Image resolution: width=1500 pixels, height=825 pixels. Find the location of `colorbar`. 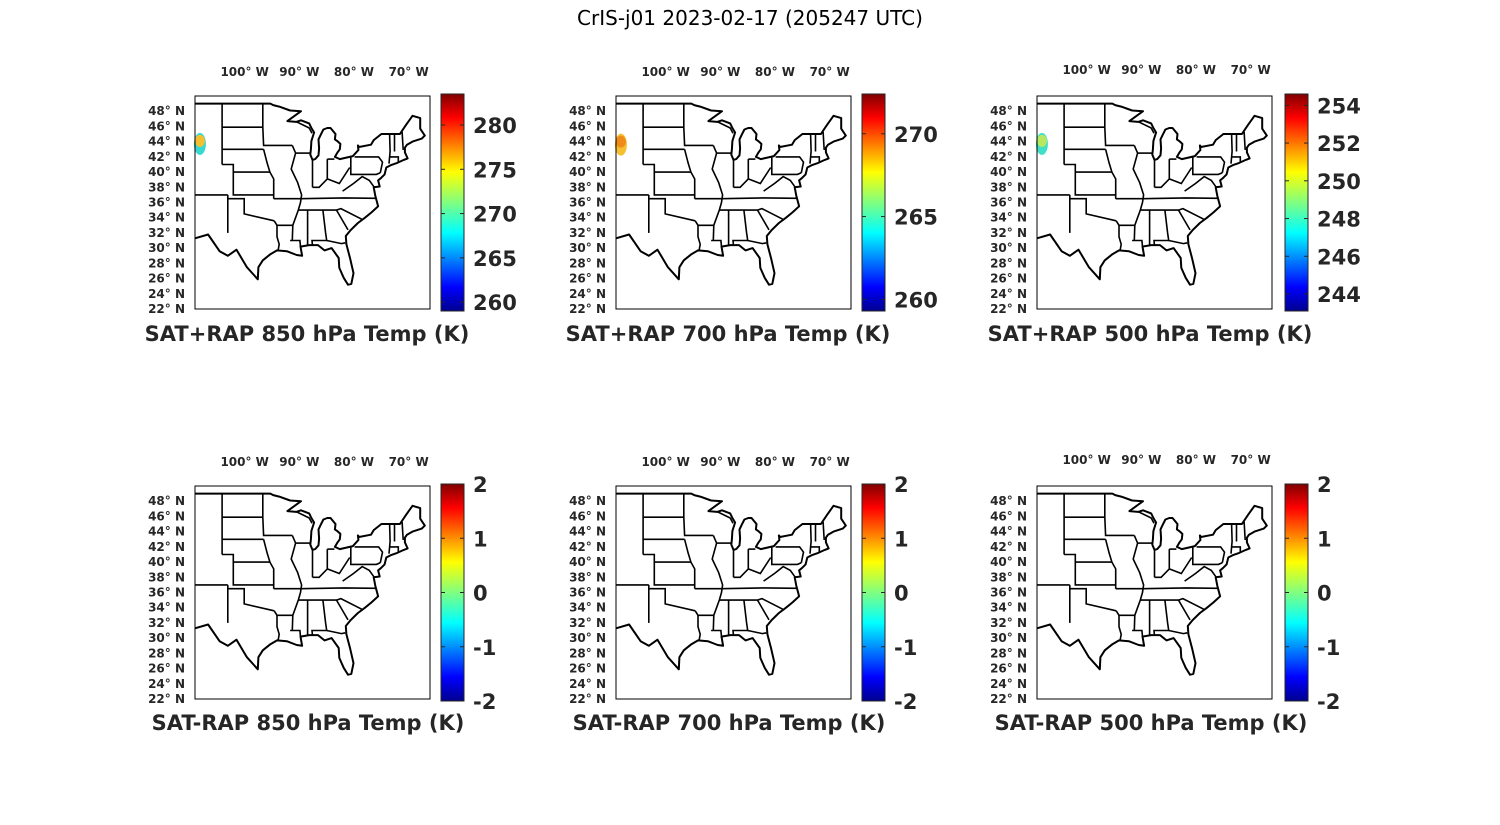

colorbar is located at coordinates (1296, 202).